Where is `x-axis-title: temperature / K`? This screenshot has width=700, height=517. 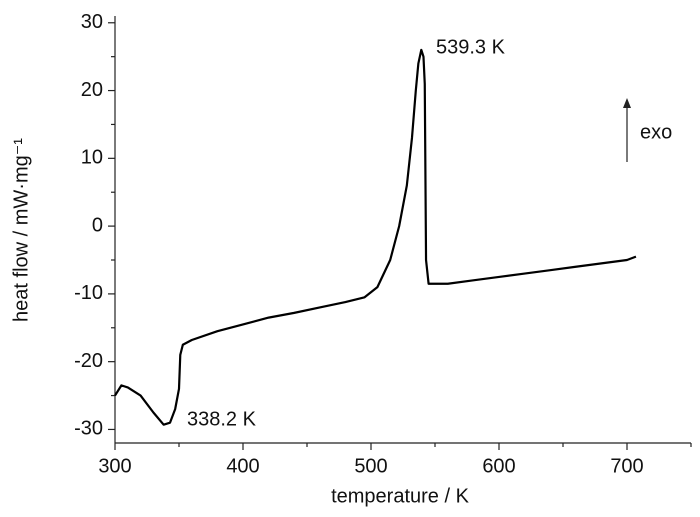
x-axis-title: temperature / K is located at coordinates (400, 496).